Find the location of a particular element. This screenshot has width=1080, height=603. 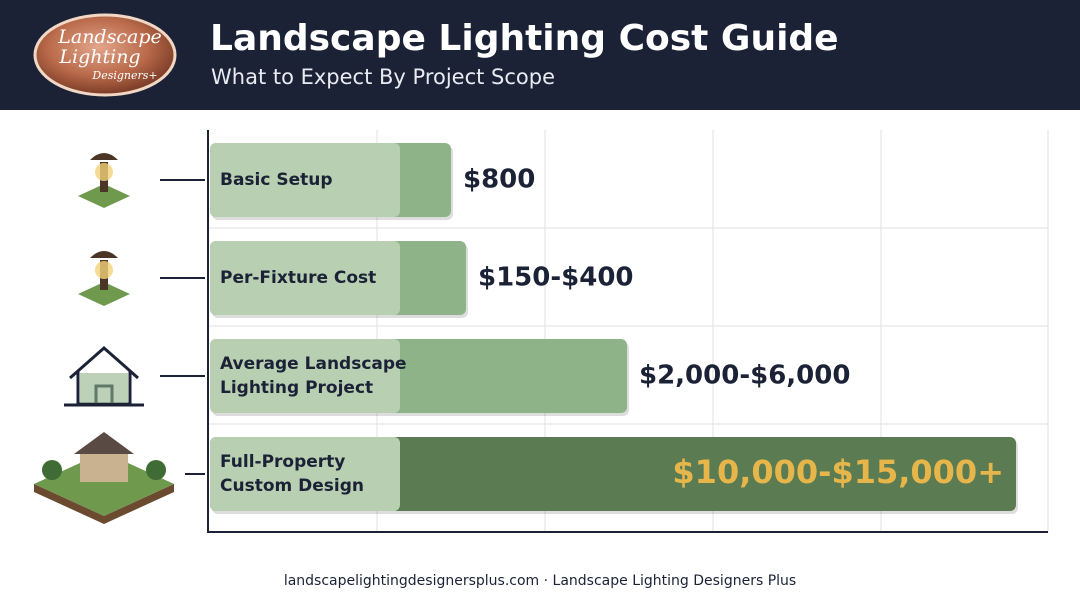

logo-text: Designers+ is located at coordinates (124, 75).